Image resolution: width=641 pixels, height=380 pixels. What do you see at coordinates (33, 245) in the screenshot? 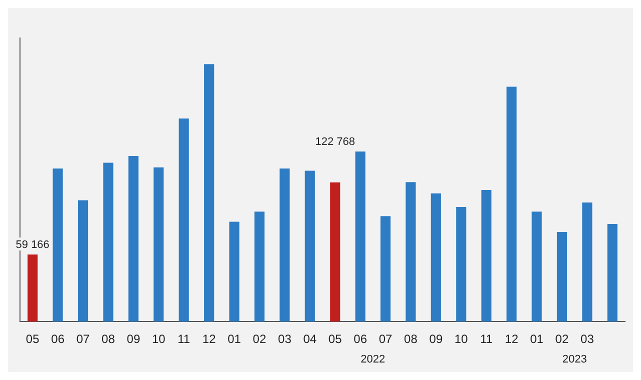
I see `data-label: 59 166` at bounding box center [33, 245].